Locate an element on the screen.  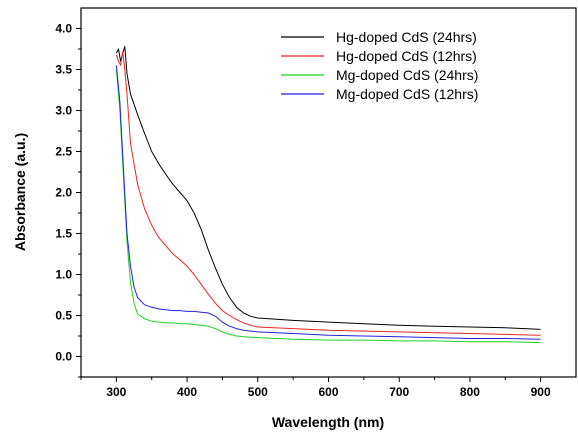
x-tick-label: 600 is located at coordinates (328, 392).